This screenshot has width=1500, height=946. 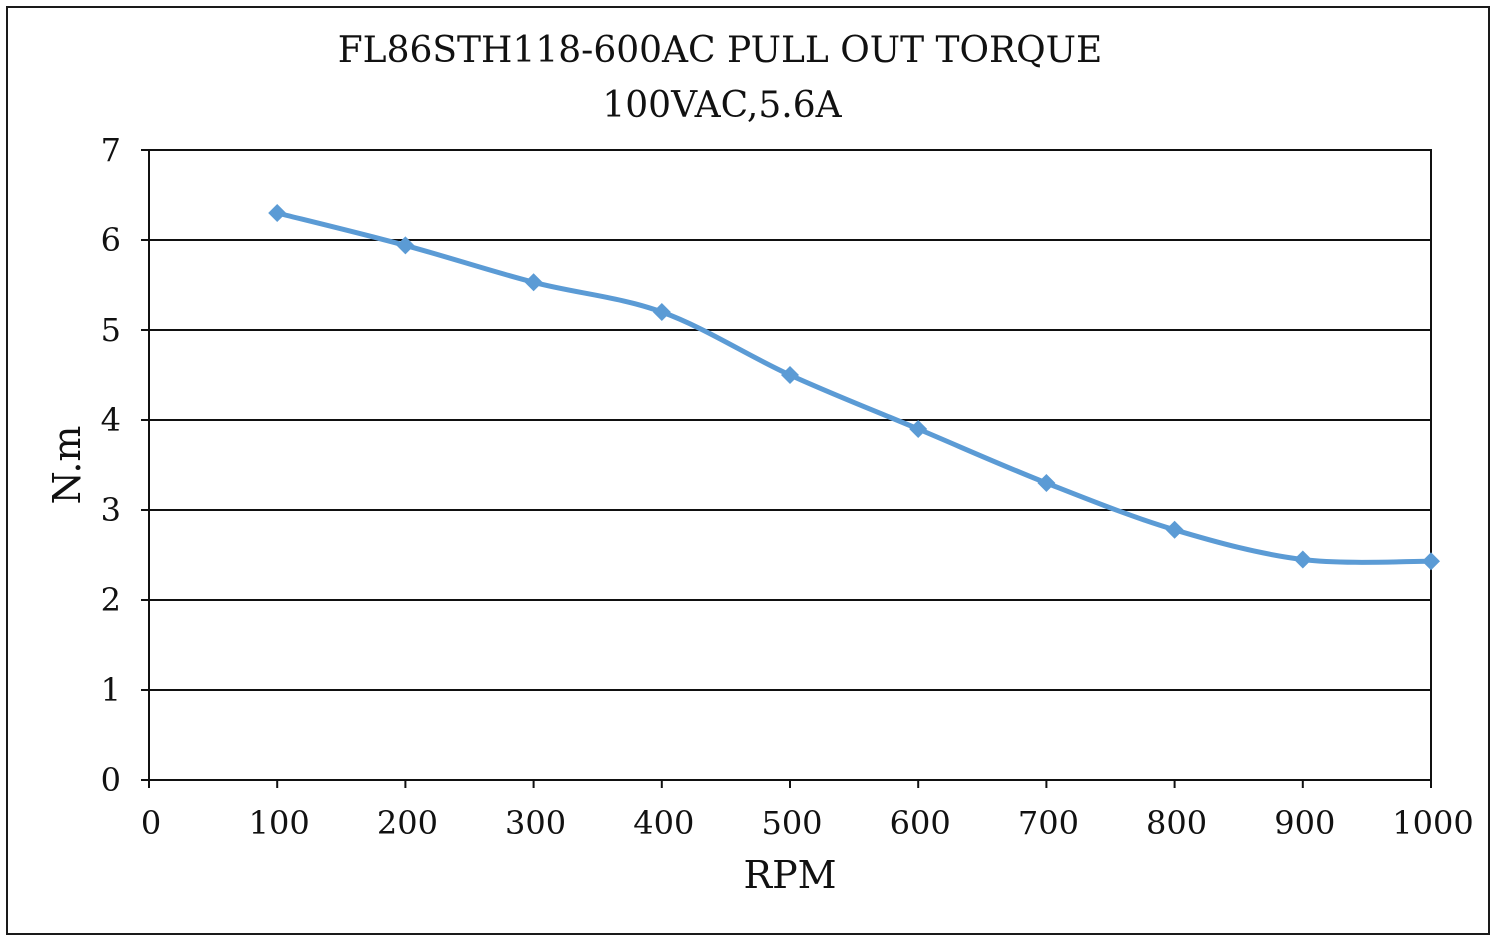 What do you see at coordinates (111, 330) in the screenshot?
I see `y-tick-label: 5` at bounding box center [111, 330].